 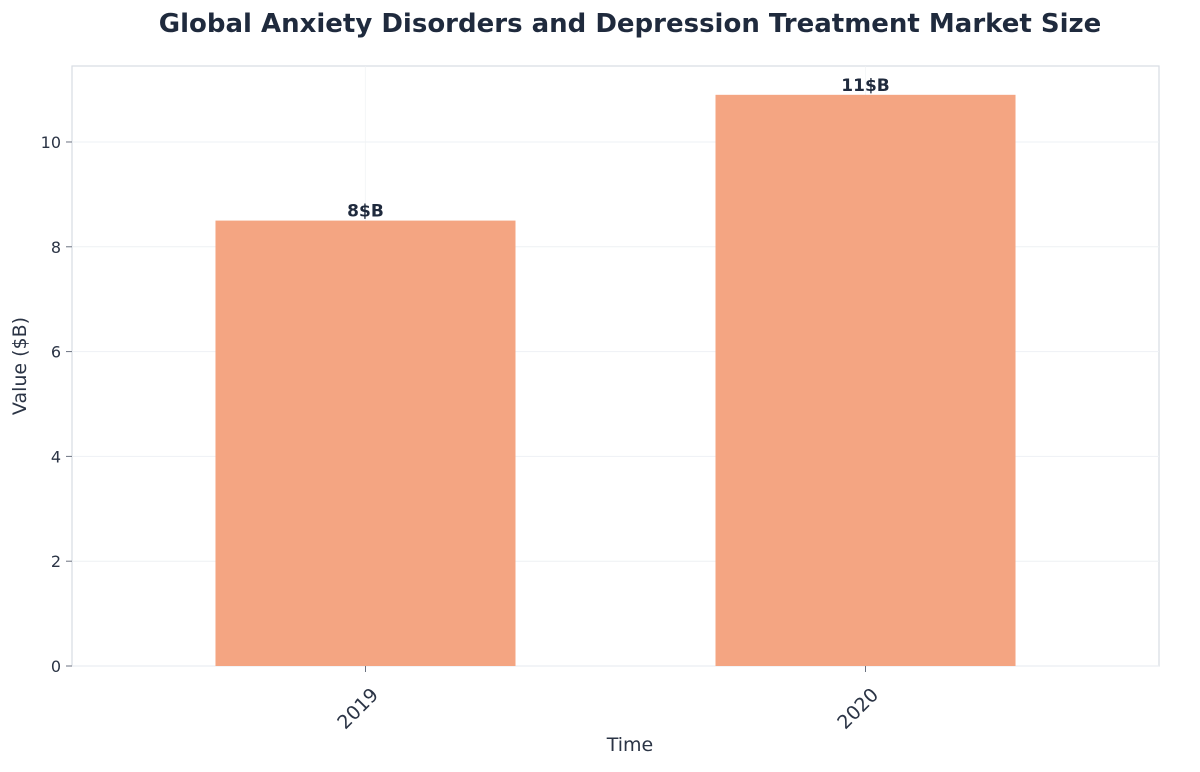 I want to click on y-axis: 0 2 4 6 8 10, so click(x=56, y=404).